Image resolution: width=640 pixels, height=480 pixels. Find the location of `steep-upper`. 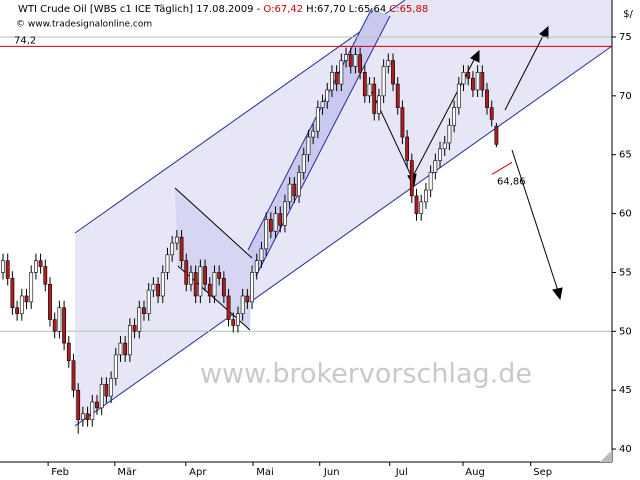

steep-upper is located at coordinates (310, 129).